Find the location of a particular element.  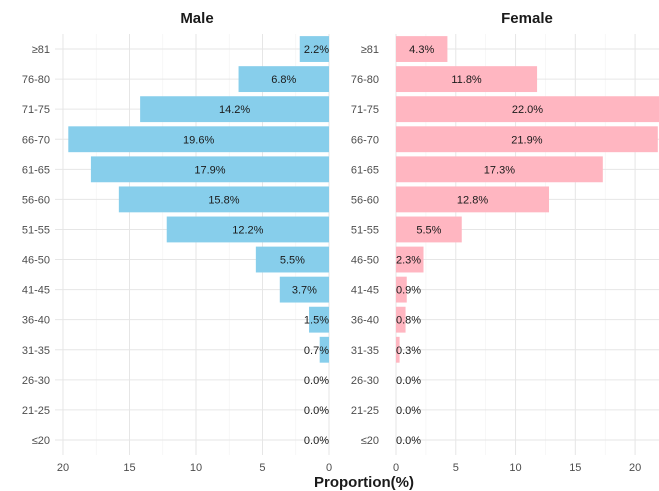

female-bar-value-label: 17.3% is located at coordinates (499, 170).